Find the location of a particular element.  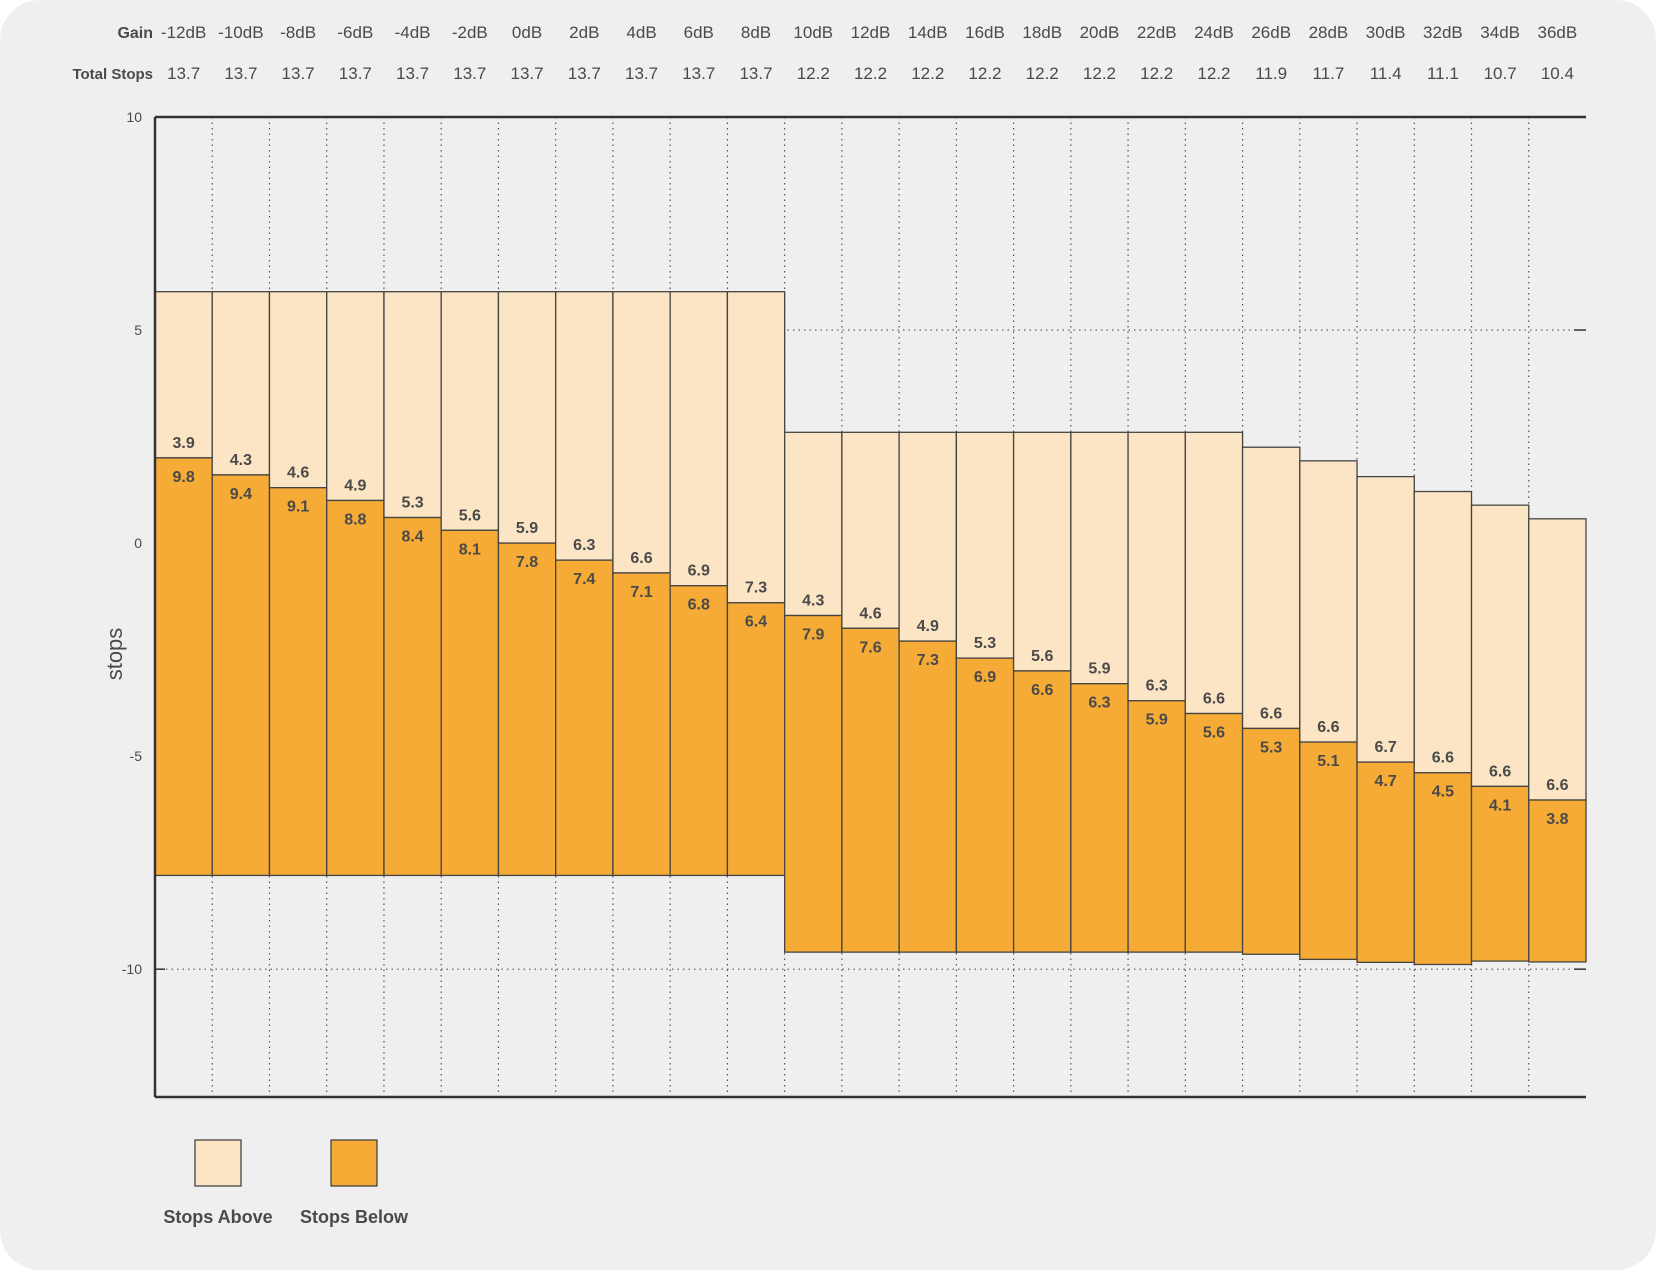

gain-label: 24dB is located at coordinates (1214, 32).